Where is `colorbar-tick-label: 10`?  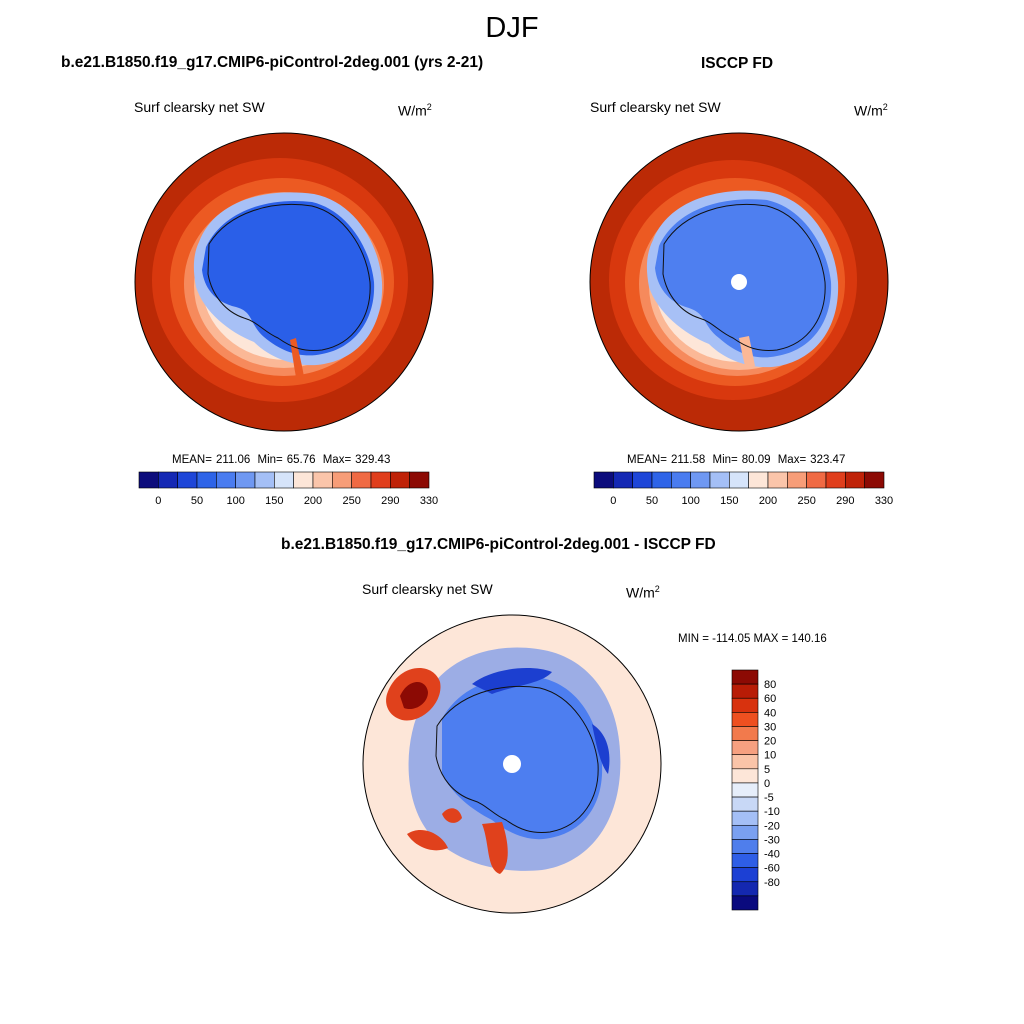
colorbar-tick-label: 10 is located at coordinates (770, 756).